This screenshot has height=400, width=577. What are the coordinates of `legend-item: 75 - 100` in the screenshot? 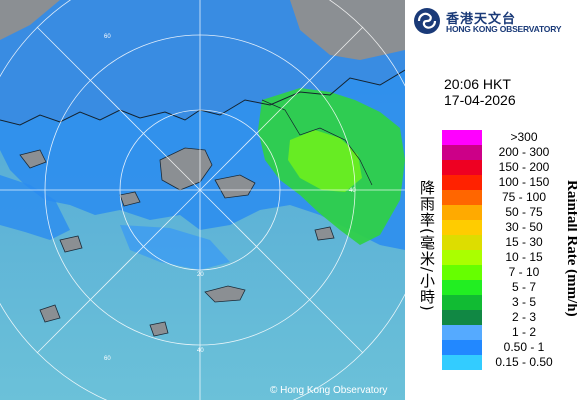 It's located at (507, 197).